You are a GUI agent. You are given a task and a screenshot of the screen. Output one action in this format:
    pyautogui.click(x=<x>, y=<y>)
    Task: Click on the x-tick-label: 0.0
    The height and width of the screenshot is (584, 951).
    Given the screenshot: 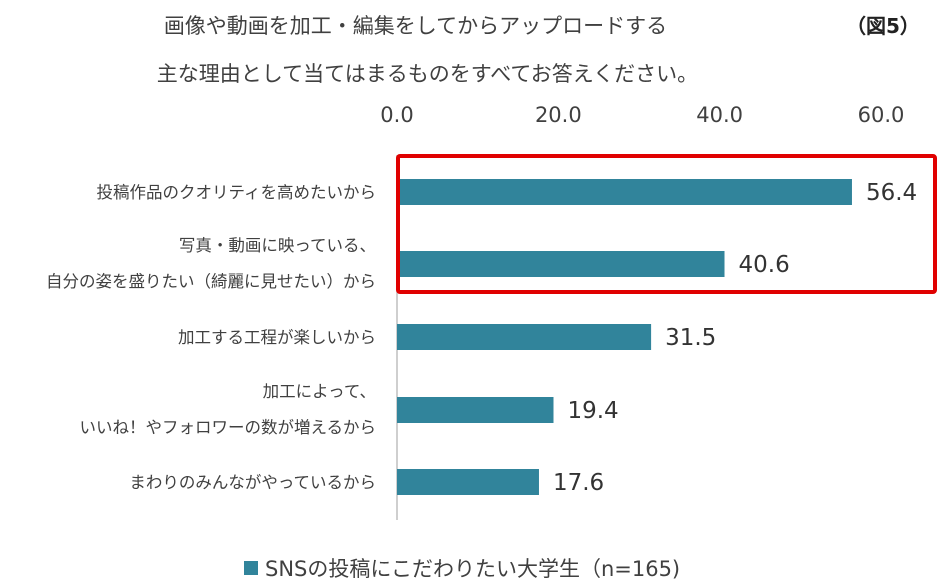 What is the action you would take?
    pyautogui.click(x=396, y=115)
    